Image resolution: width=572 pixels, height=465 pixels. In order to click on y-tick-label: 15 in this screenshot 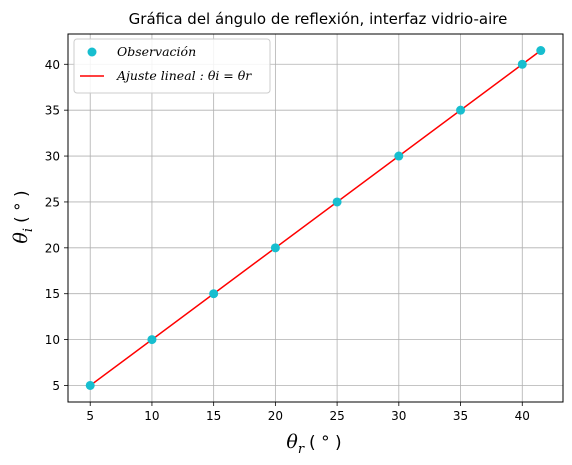, I will do `click(52, 294)`.